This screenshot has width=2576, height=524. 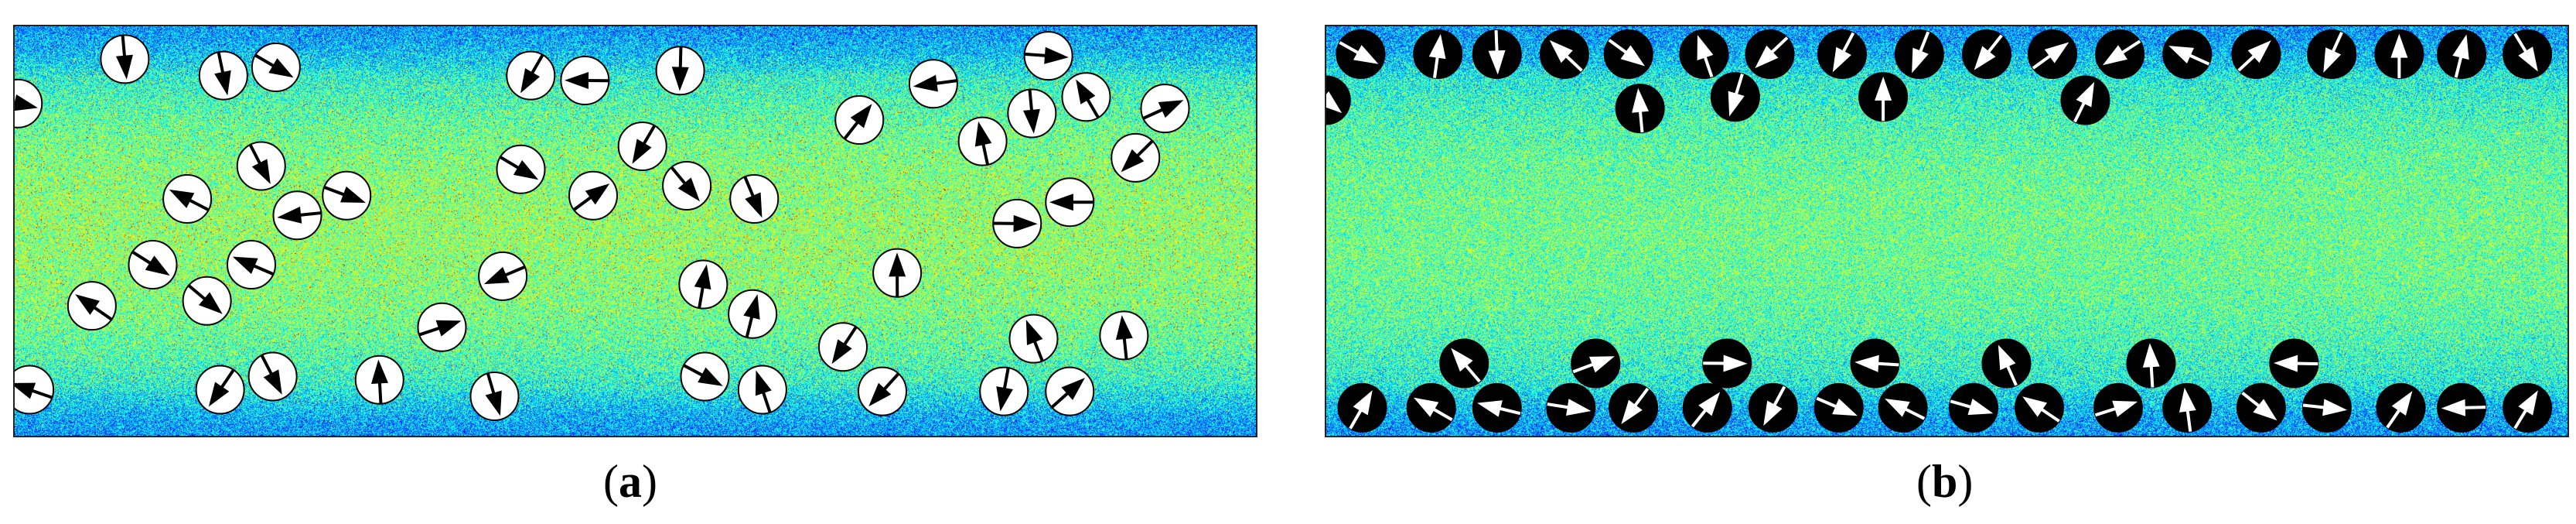 What do you see at coordinates (630, 481) in the screenshot?
I see `panel-label-a: (a)` at bounding box center [630, 481].